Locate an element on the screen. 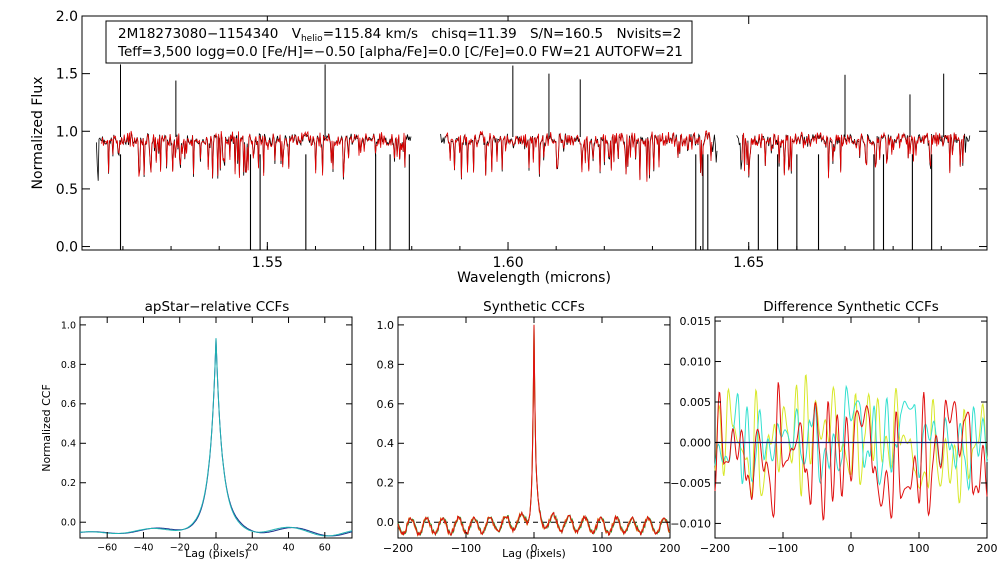  difference-y-ticks: −0.010 −0.005 0.000 0.005 0.010 0.015 is located at coordinates (828, 422).